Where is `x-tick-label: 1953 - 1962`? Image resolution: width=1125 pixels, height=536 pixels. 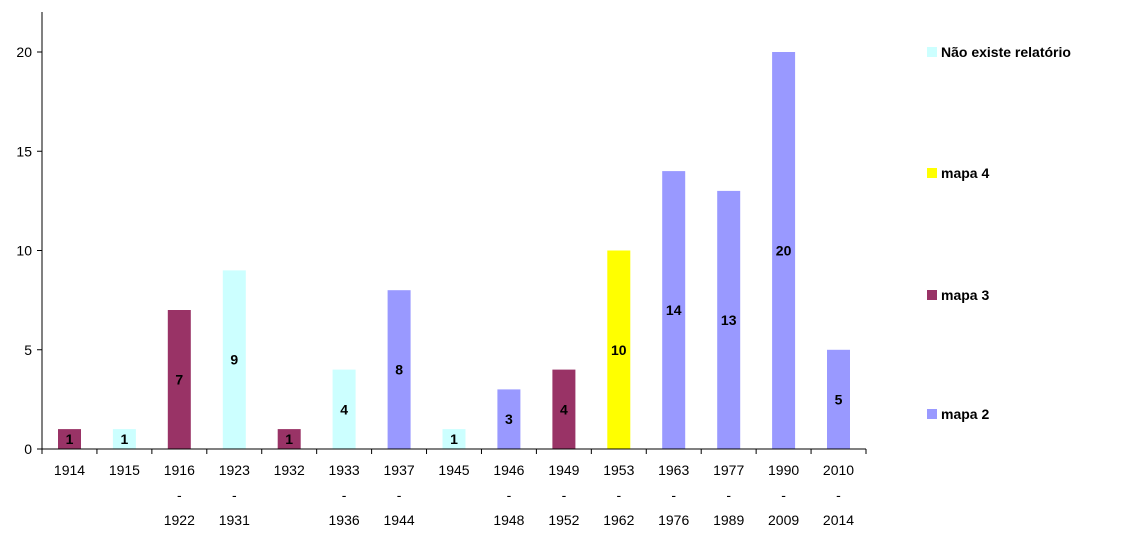
x-tick-label: 1953 - 1962 is located at coordinates (618, 495).